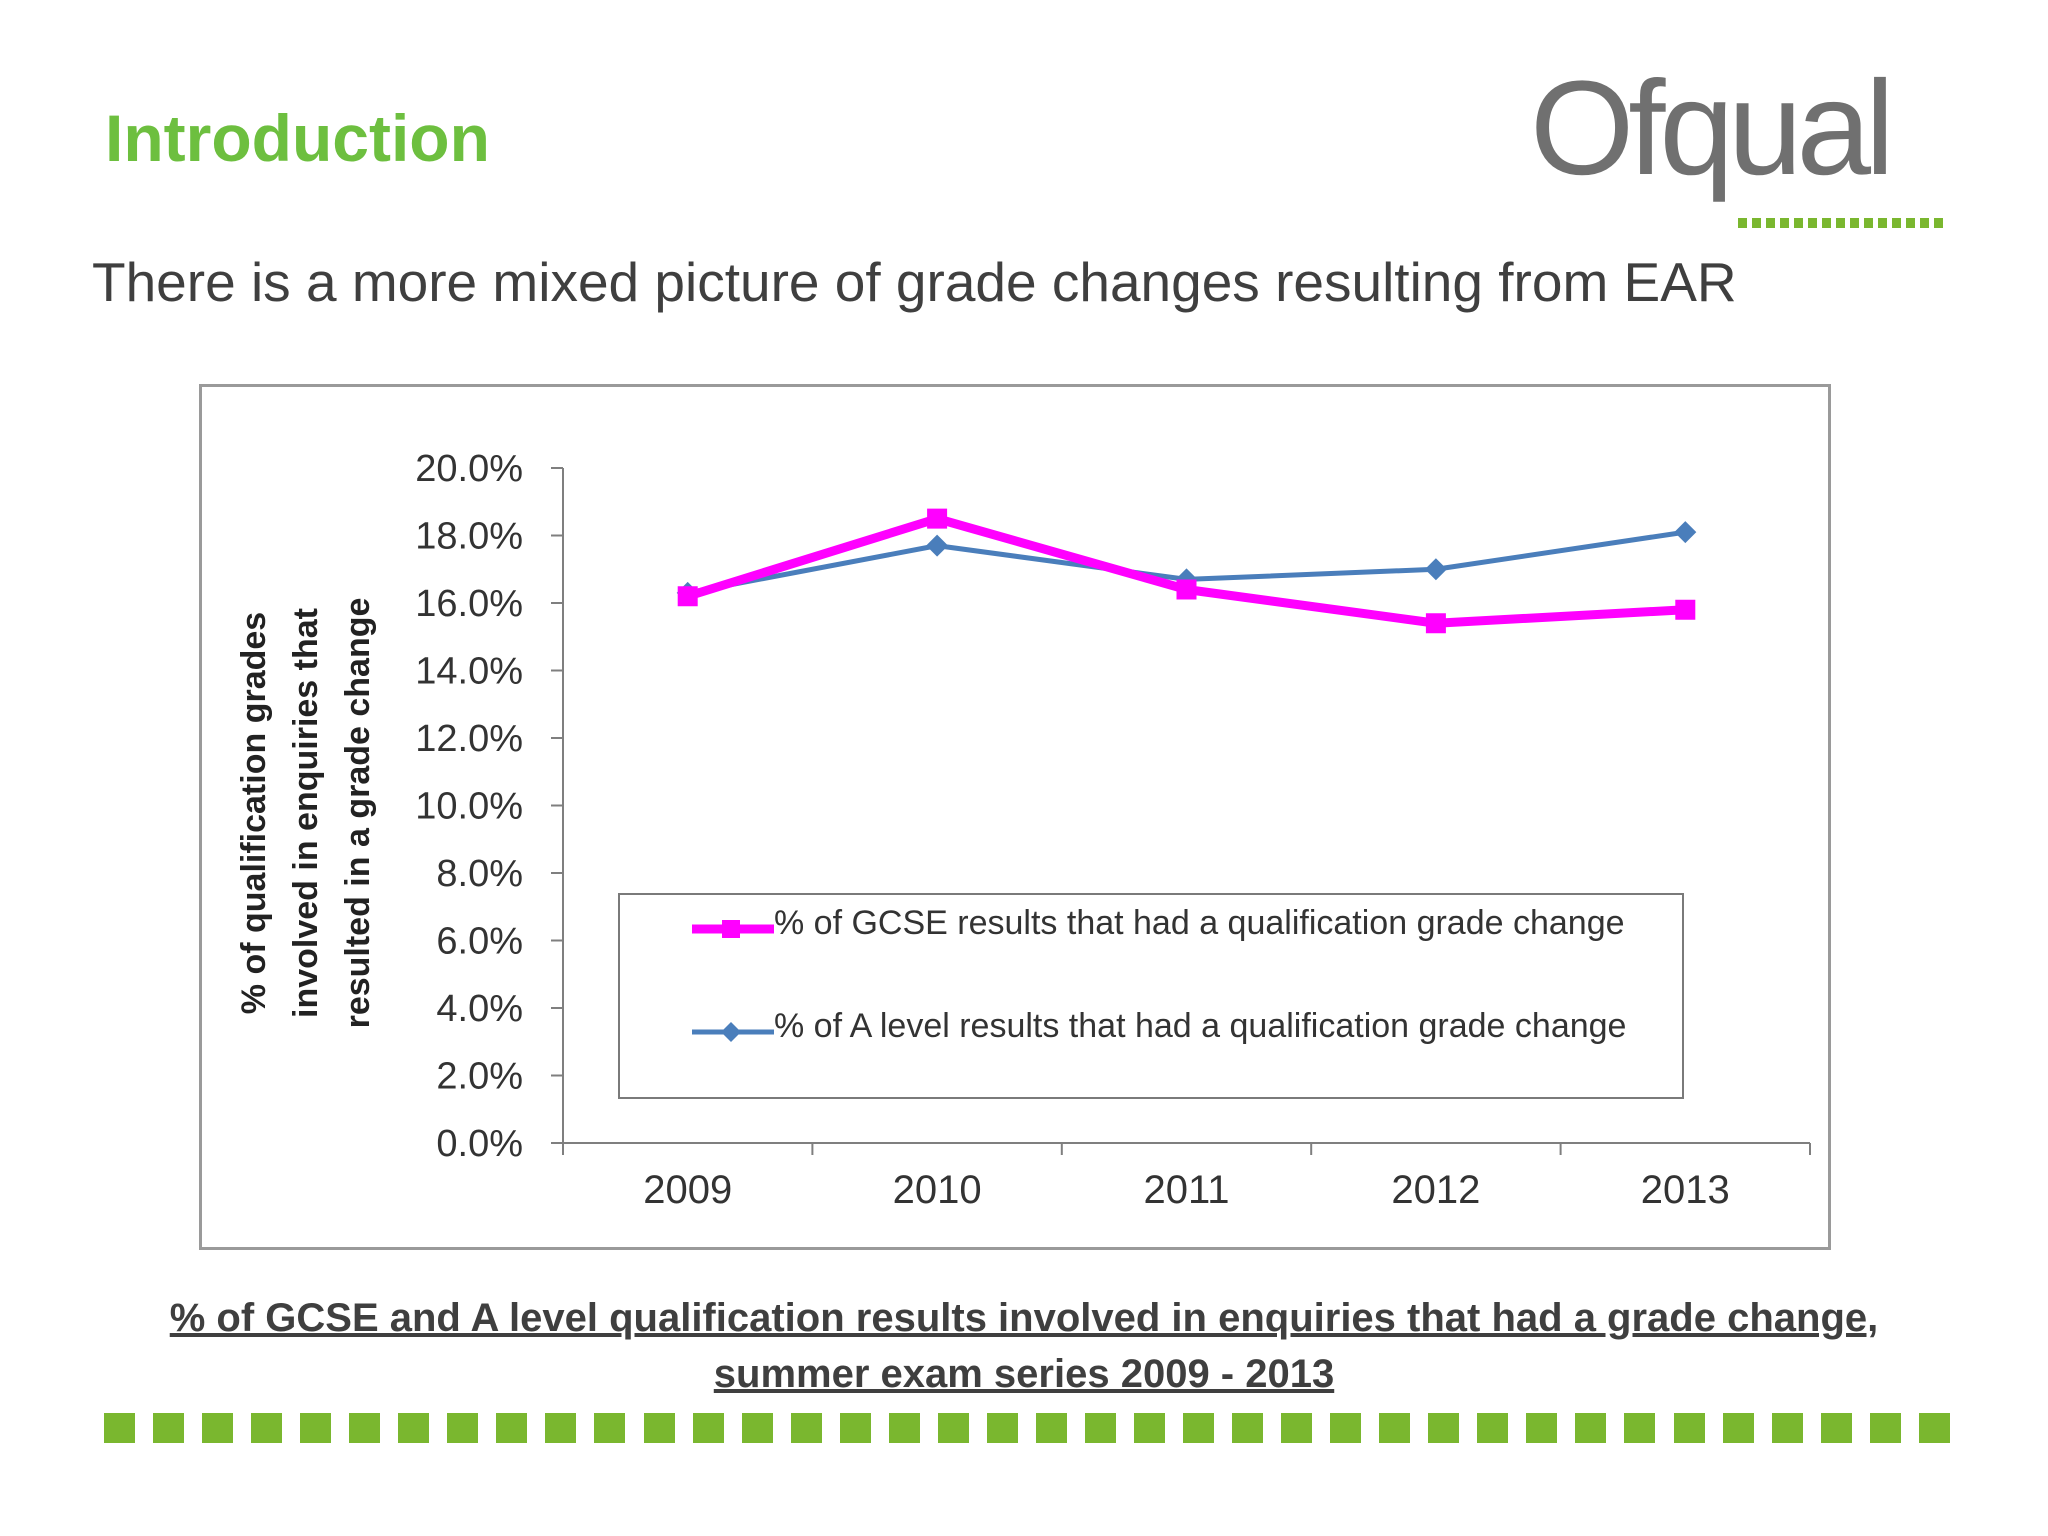 This screenshot has width=2048, height=1536. Describe the element at coordinates (1186, 1190) in the screenshot. I see `x-tick-label: 2011` at that location.